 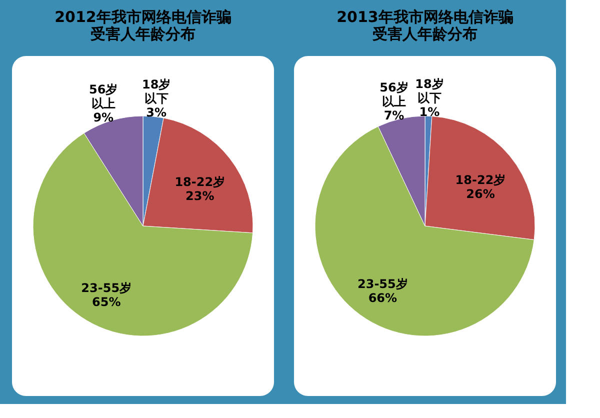 What do you see at coordinates (383, 298) in the screenshot?
I see `data-label: 66%` at bounding box center [383, 298].